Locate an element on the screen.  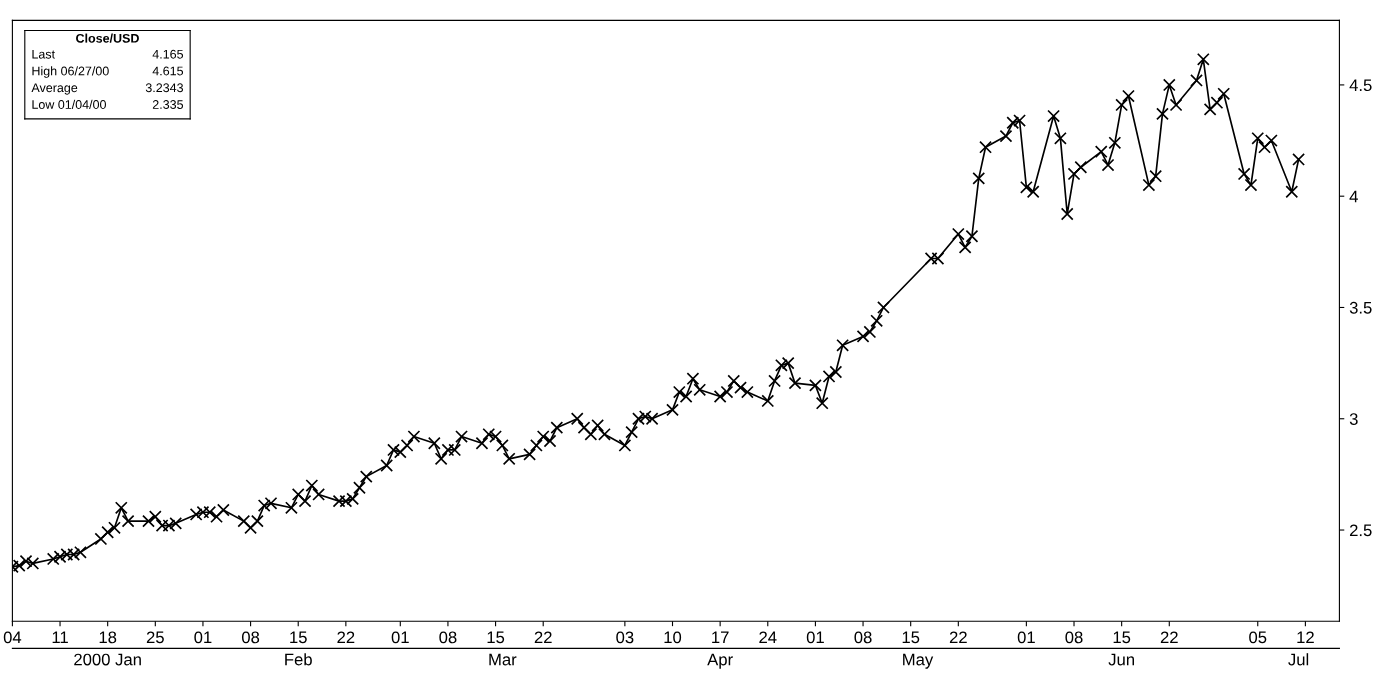
x-tick-label: 04 is located at coordinates (12, 637).